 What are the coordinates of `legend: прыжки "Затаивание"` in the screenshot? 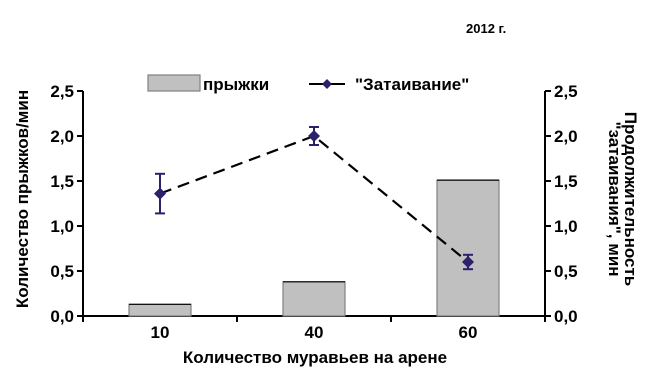 It's located at (308, 84).